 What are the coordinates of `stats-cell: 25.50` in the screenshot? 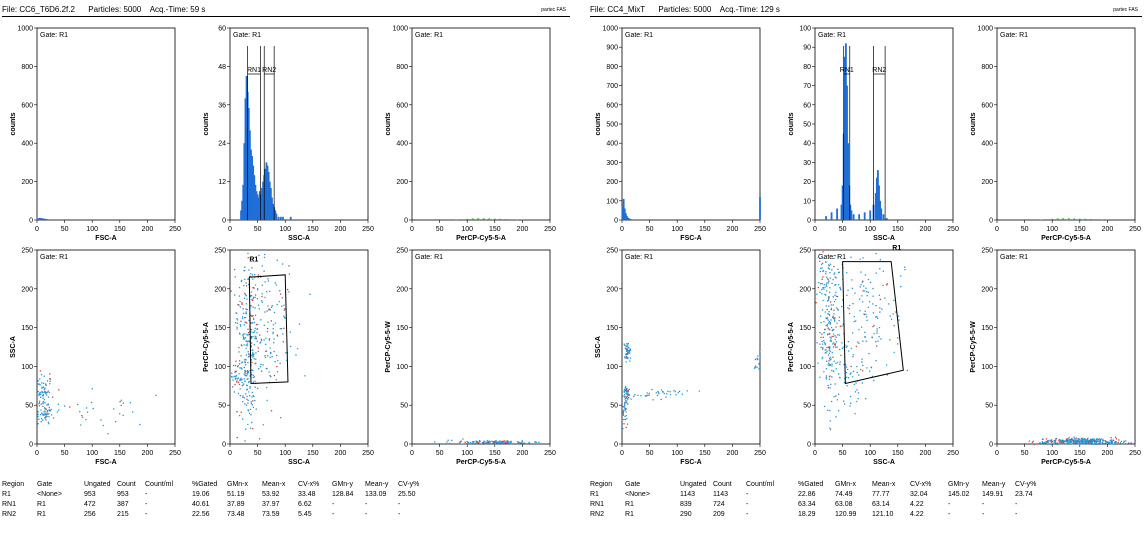 It's located at (407, 494).